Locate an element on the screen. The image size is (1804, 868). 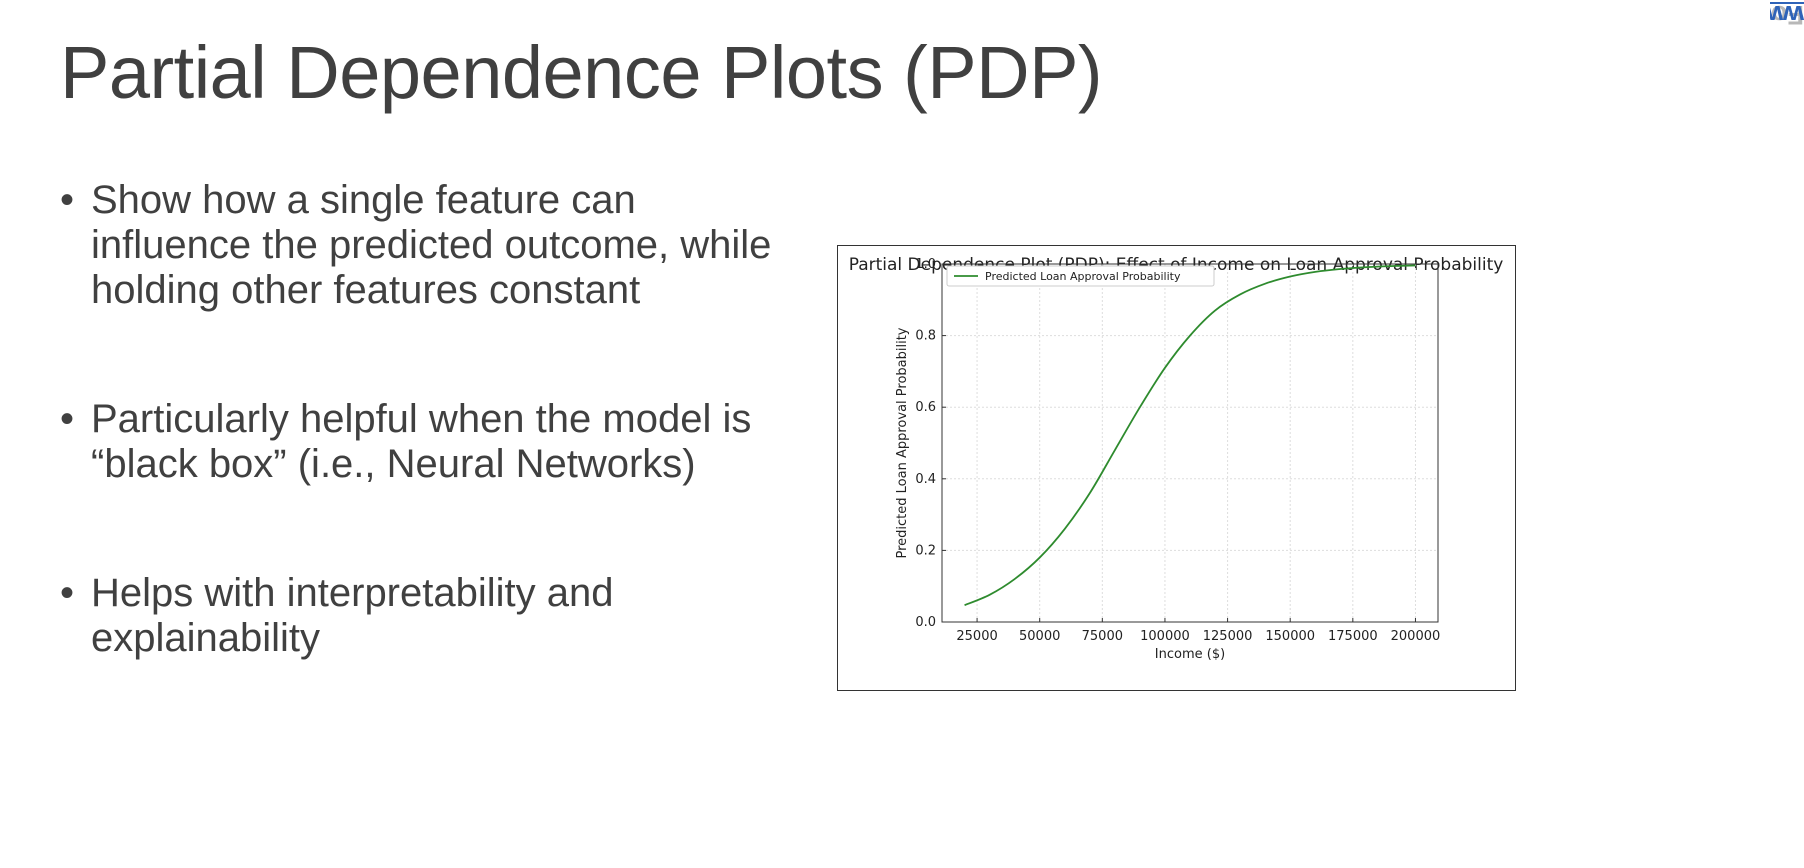
x-tick-label: 200000 is located at coordinates (1416, 636).